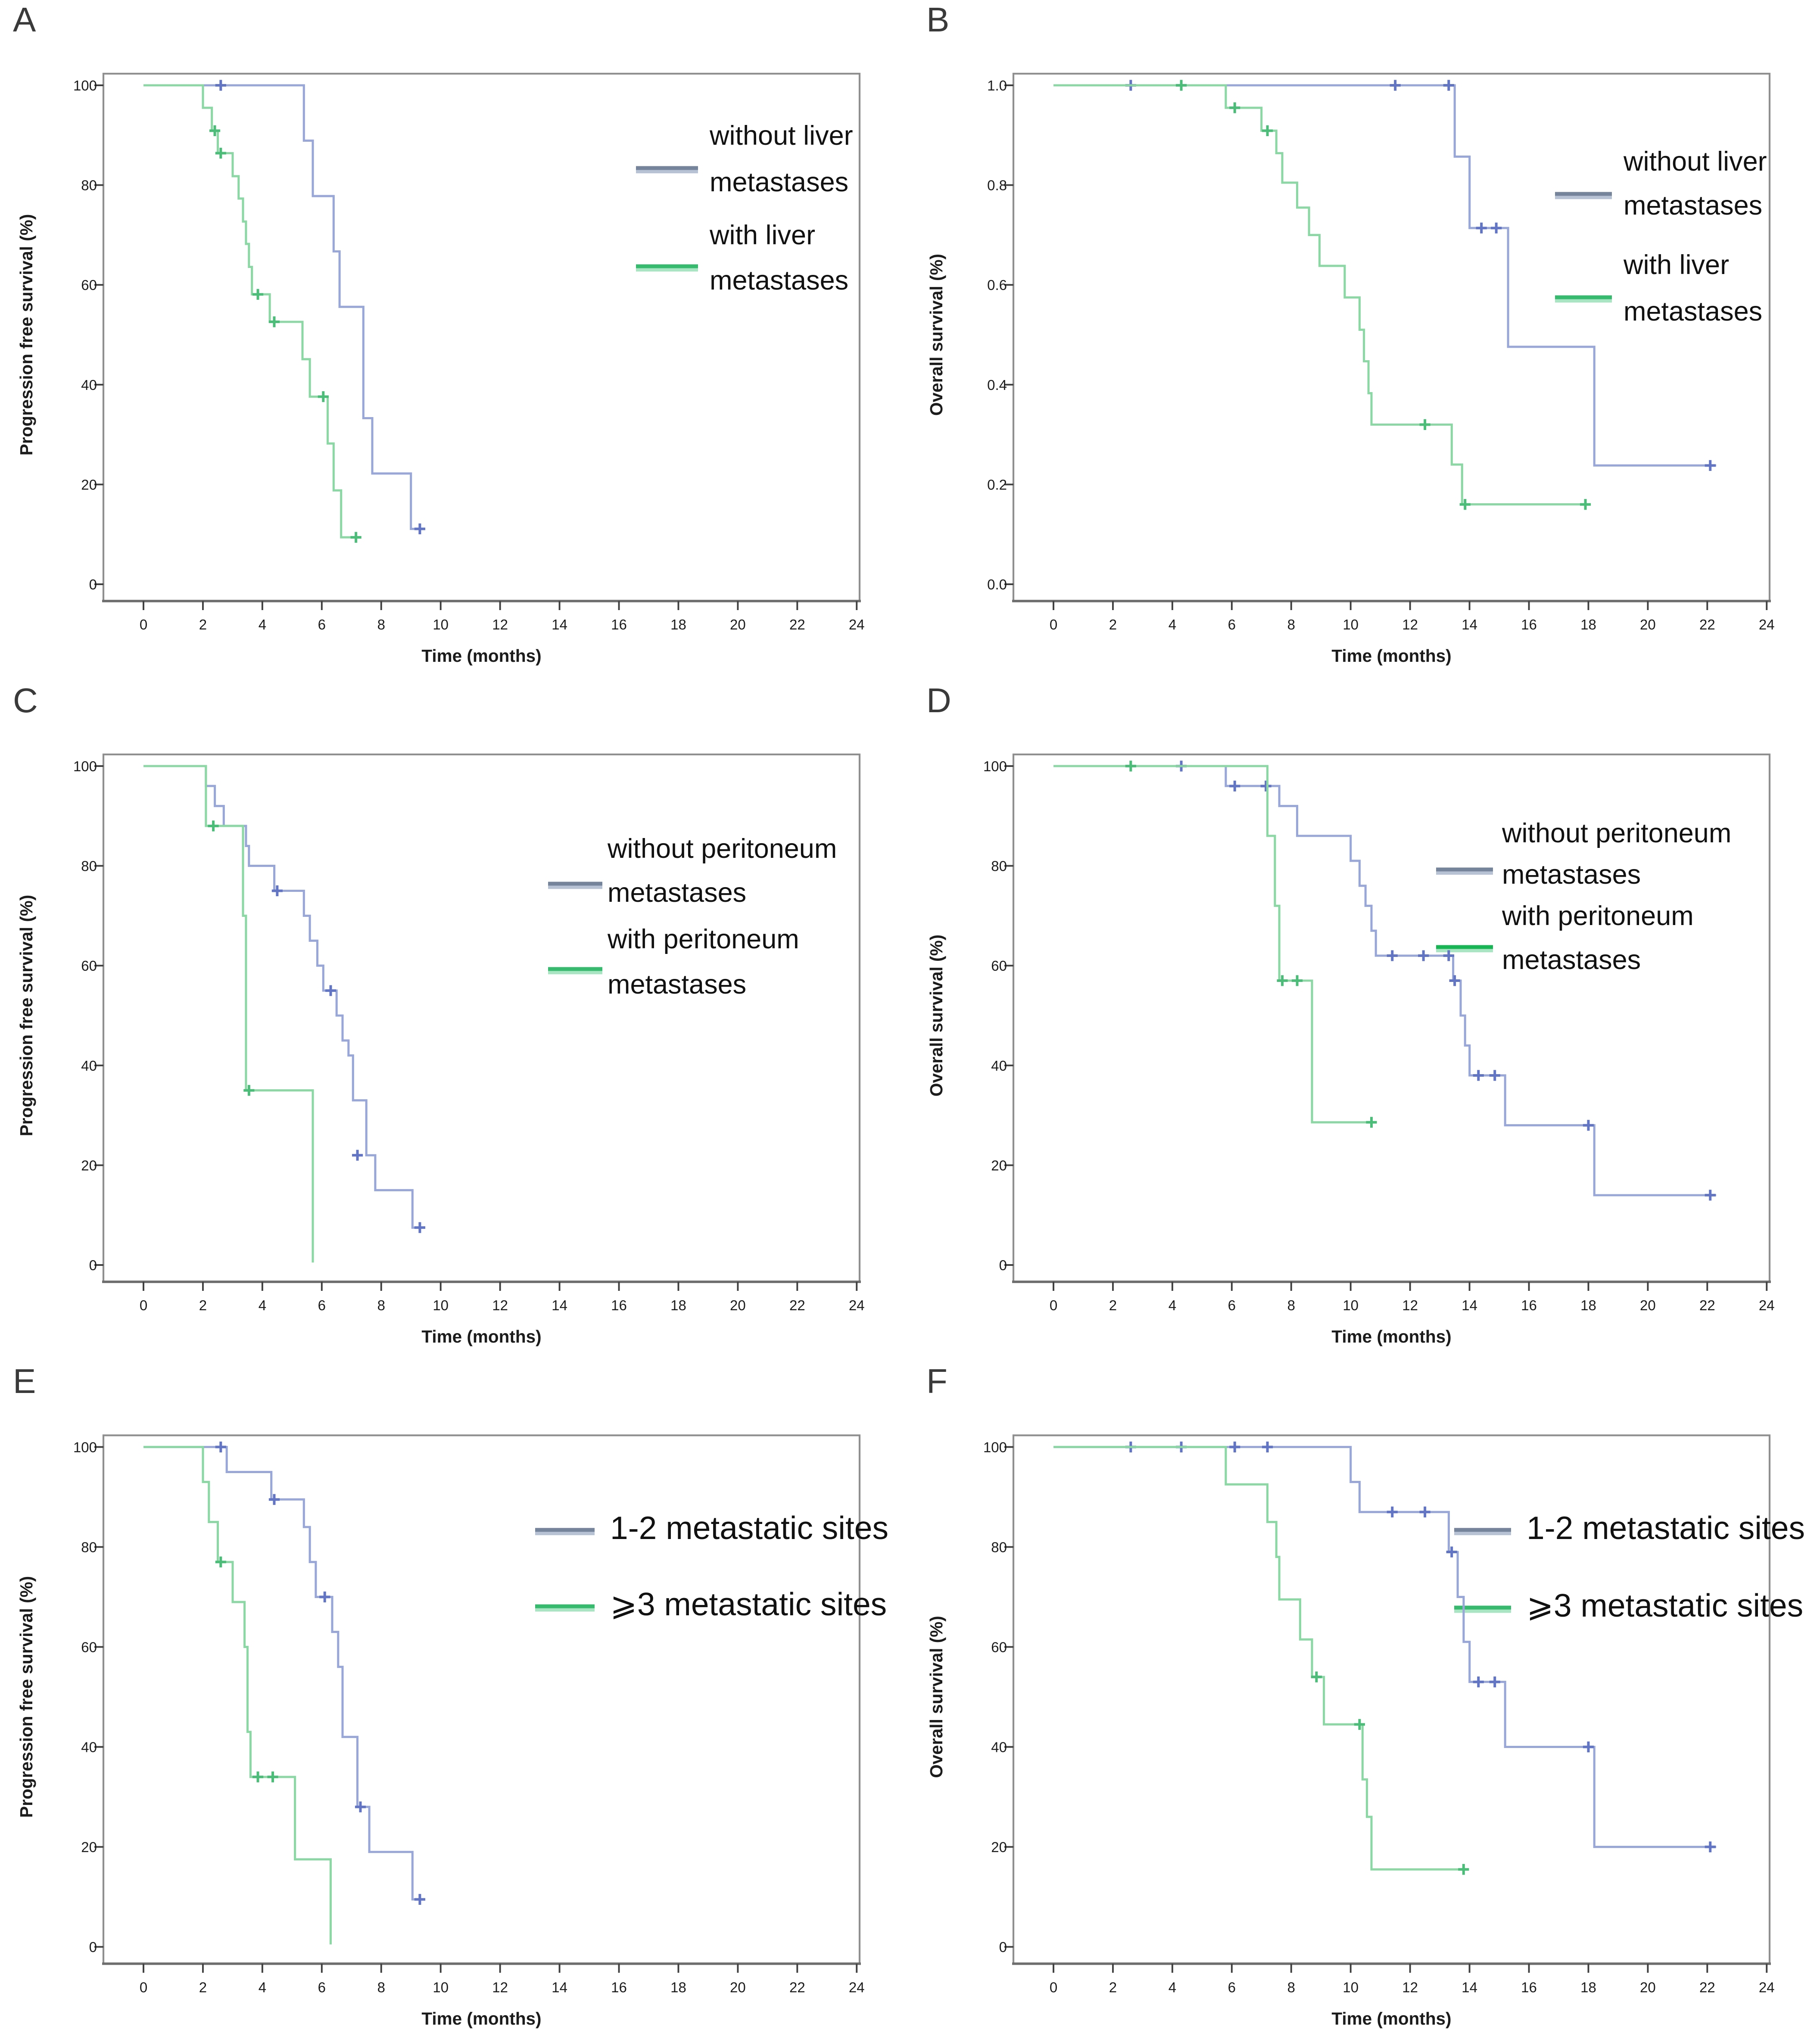  I want to click on without-liver-metastases-censors, so click(320, 308).